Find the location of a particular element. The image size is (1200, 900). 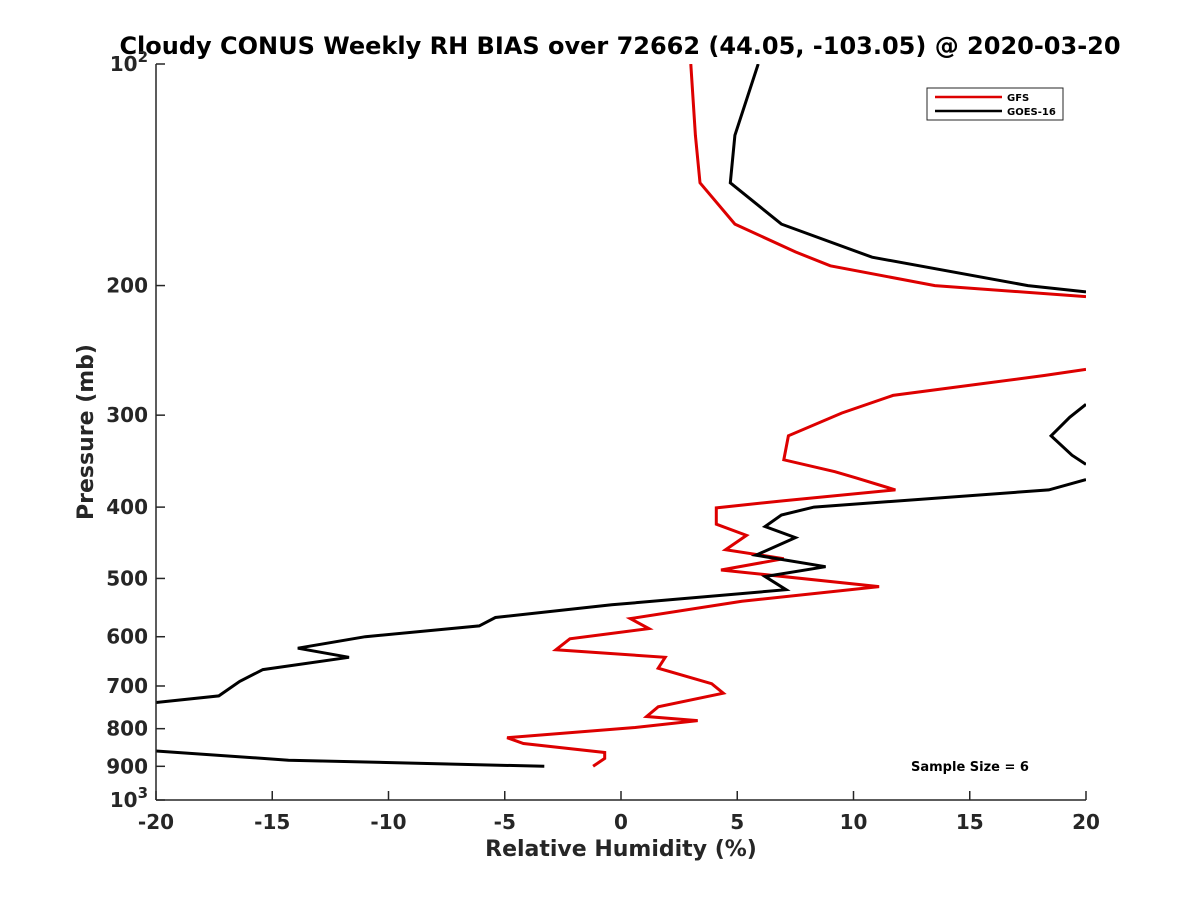

y-tick-label: 500 is located at coordinates (127, 578).